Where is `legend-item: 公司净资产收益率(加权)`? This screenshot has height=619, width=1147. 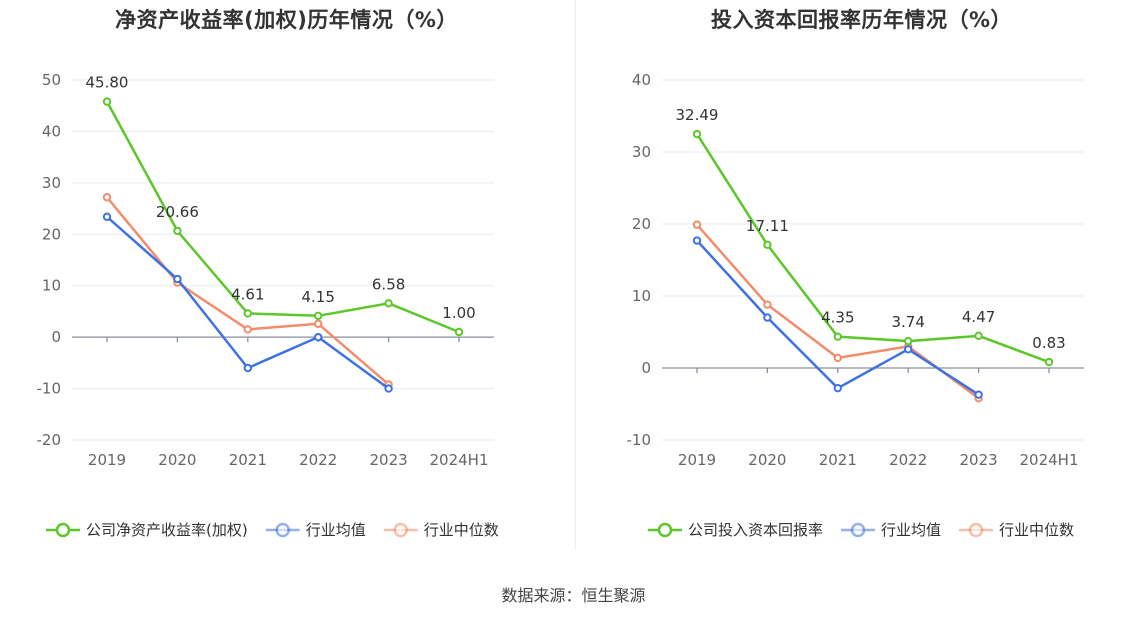
legend-item: 公司净资产收益率(加权) is located at coordinates (147, 530).